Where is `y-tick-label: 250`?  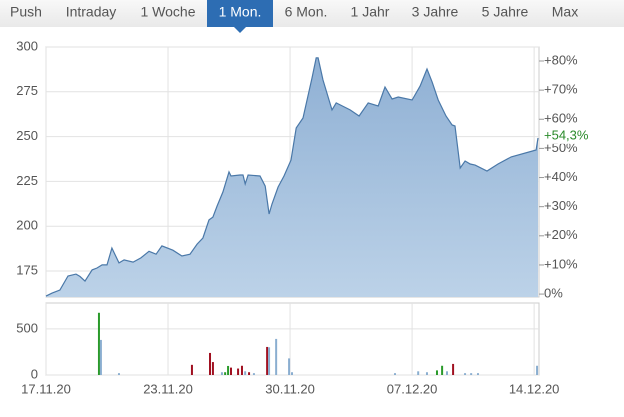
y-tick-label: 250 is located at coordinates (27, 135).